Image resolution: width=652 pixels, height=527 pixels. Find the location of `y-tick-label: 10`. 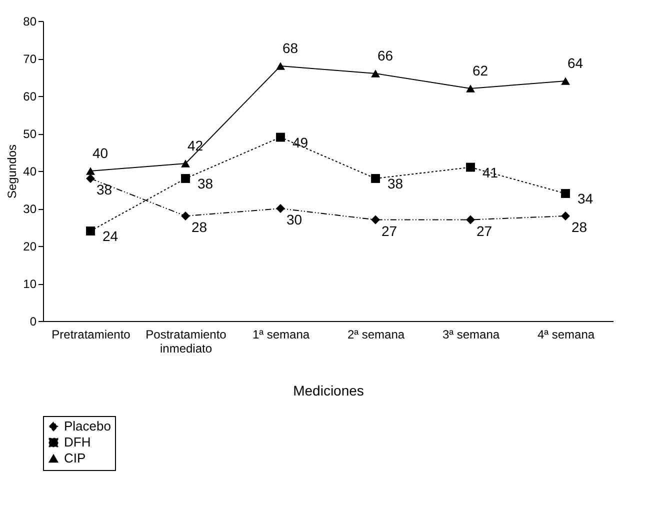

y-tick-label: 10 is located at coordinates (30, 284).